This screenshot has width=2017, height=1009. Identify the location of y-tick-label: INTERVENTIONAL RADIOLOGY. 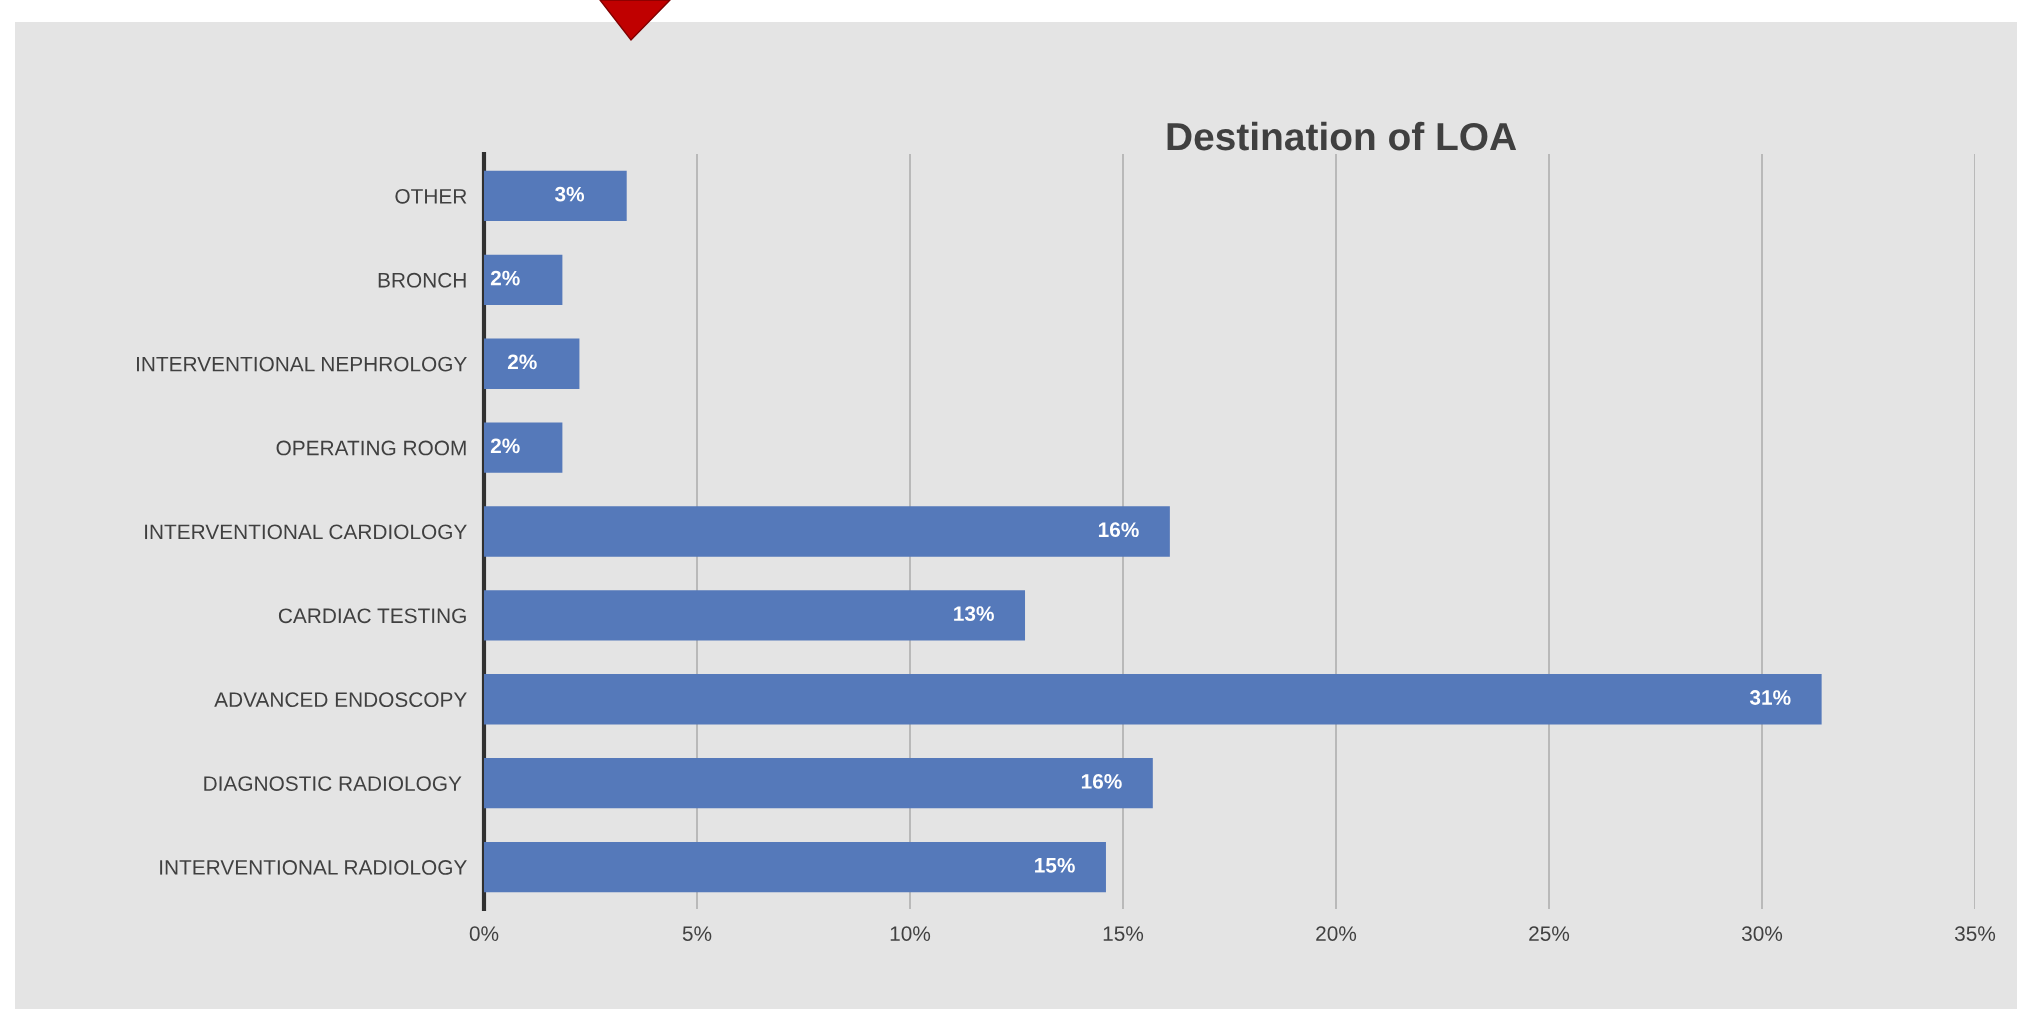
(313, 867).